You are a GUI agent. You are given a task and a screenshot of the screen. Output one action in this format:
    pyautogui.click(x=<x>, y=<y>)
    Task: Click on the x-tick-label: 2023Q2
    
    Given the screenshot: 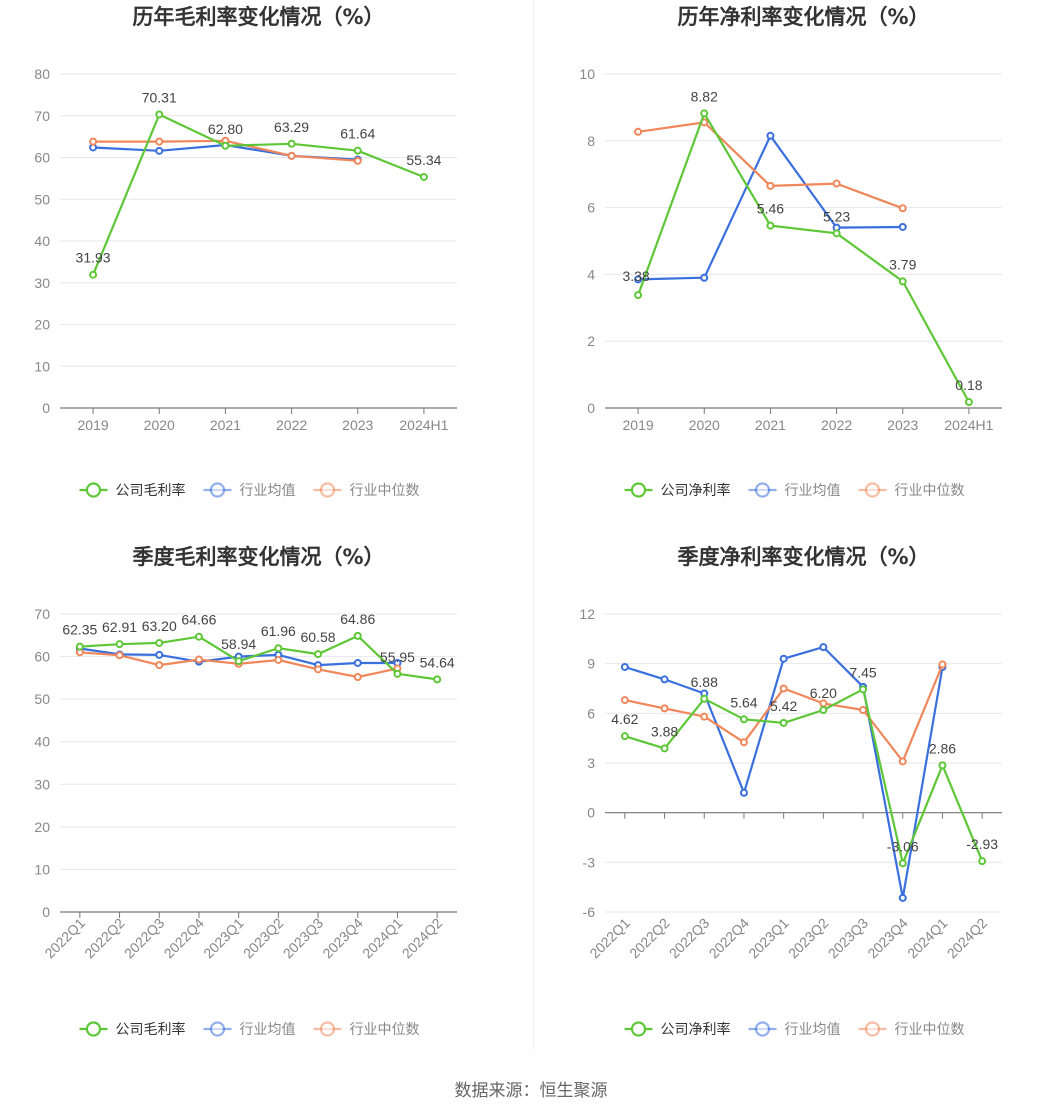 What is the action you would take?
    pyautogui.click(x=808, y=938)
    